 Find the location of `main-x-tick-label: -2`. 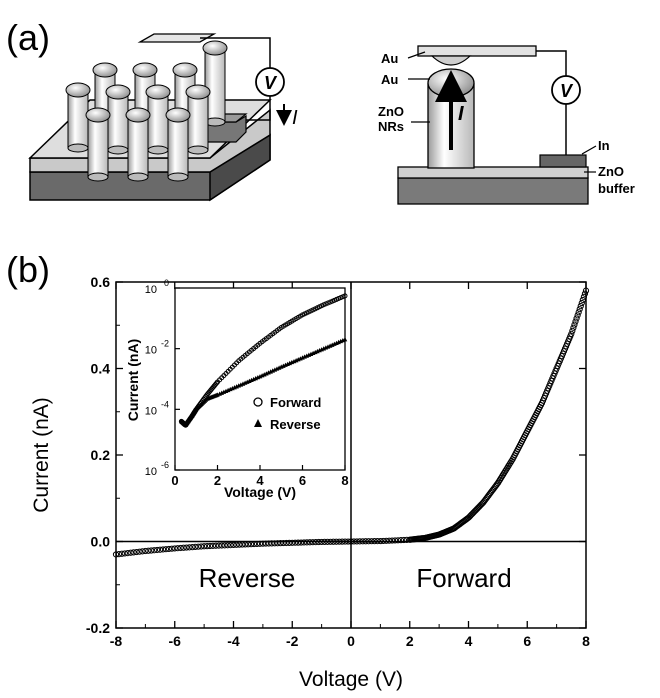

main-x-tick-label: -2 is located at coordinates (292, 641).